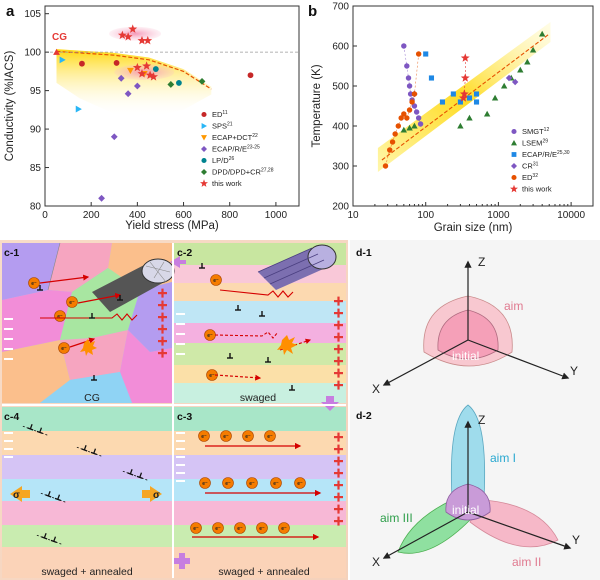 The width and height of the screenshot is (600, 580). I want to click on x-tick-label: 0, so click(45, 215).